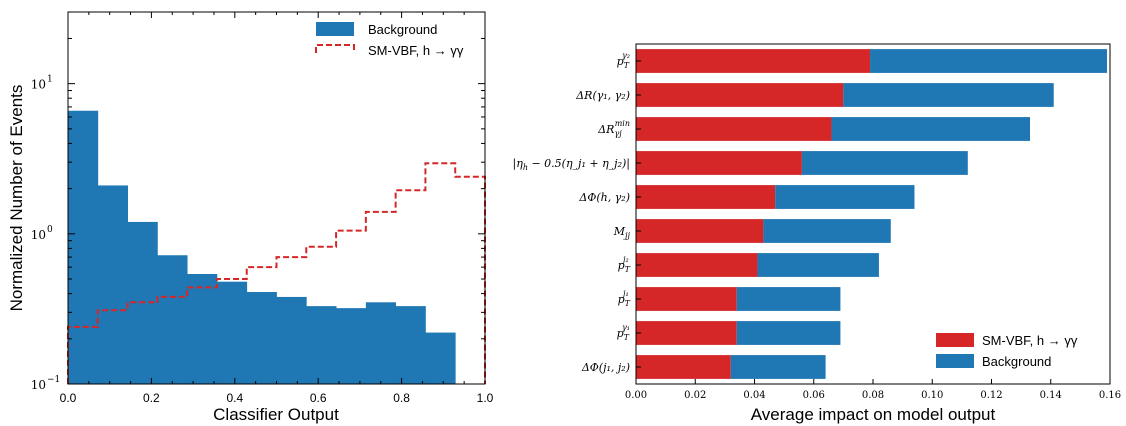 The width and height of the screenshot is (1126, 426). Describe the element at coordinates (624, 298) in the screenshot. I see `feature-label: pTj₁` at that location.